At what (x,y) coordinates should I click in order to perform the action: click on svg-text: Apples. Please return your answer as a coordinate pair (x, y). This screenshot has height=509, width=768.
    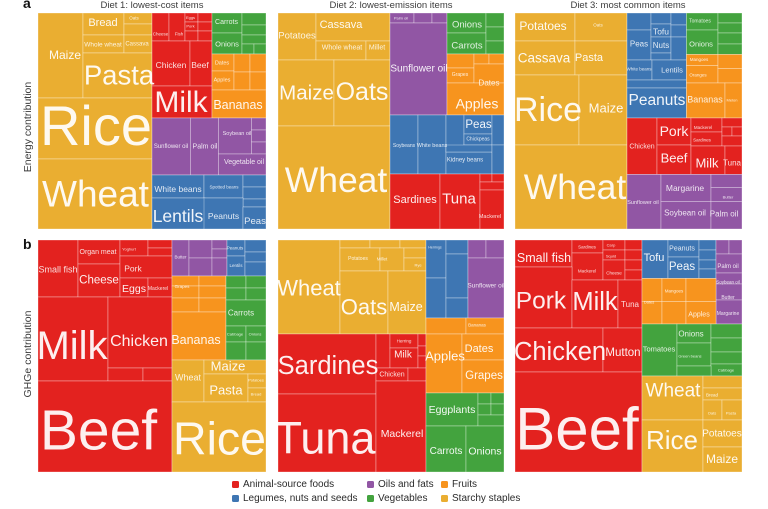
    Looking at the image, I should click on (445, 356).